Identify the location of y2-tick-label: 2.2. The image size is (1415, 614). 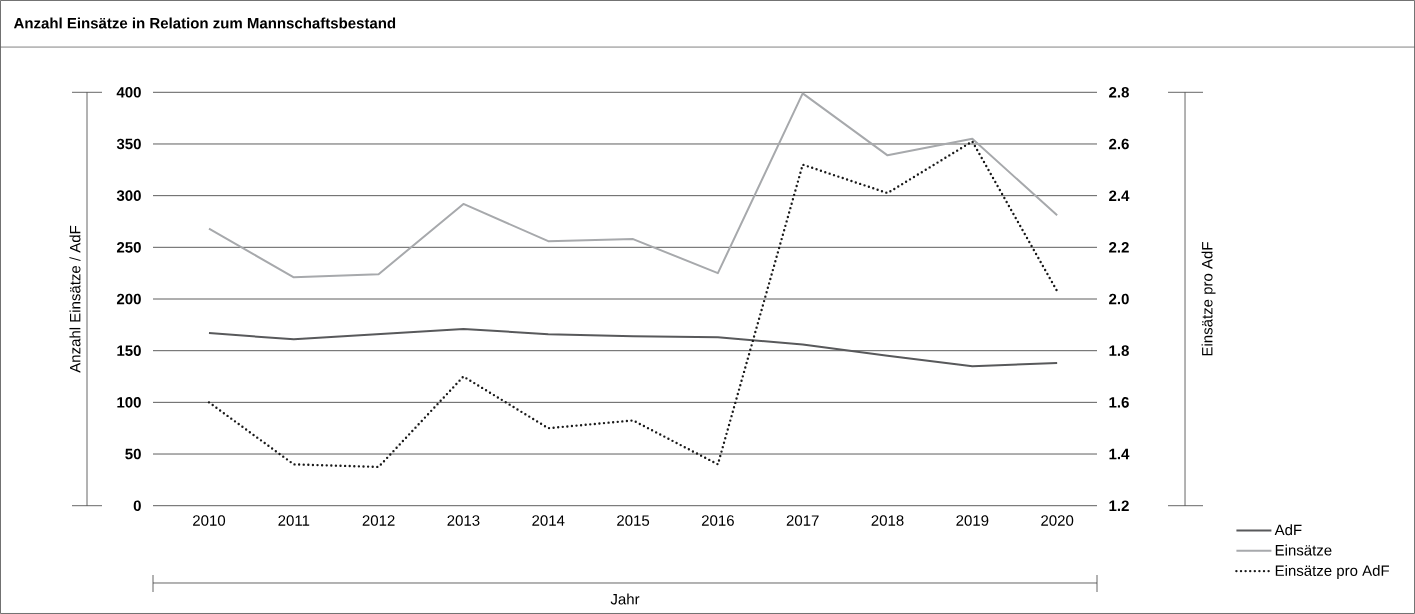
(1119, 247).